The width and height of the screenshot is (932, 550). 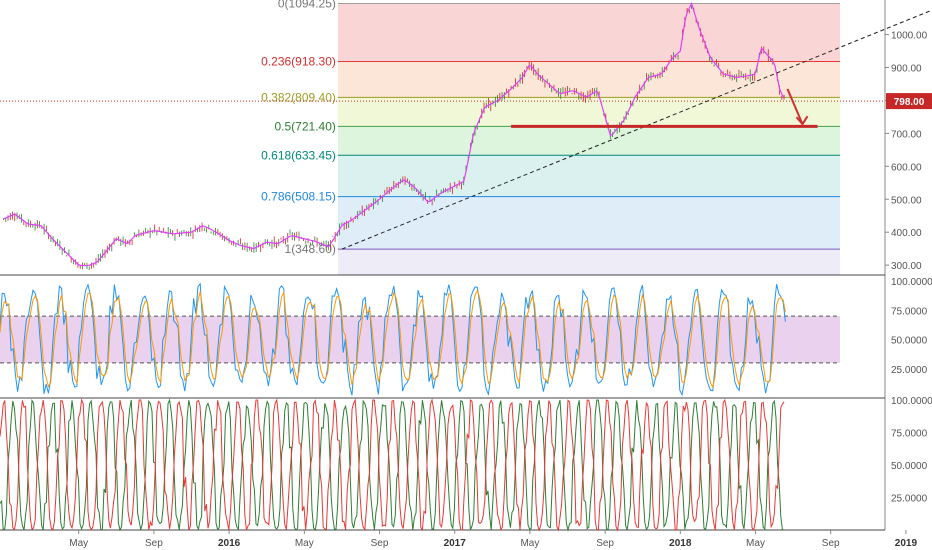 What do you see at coordinates (305, 126) in the screenshot?
I see `fib-label: 0.5(721.40)` at bounding box center [305, 126].